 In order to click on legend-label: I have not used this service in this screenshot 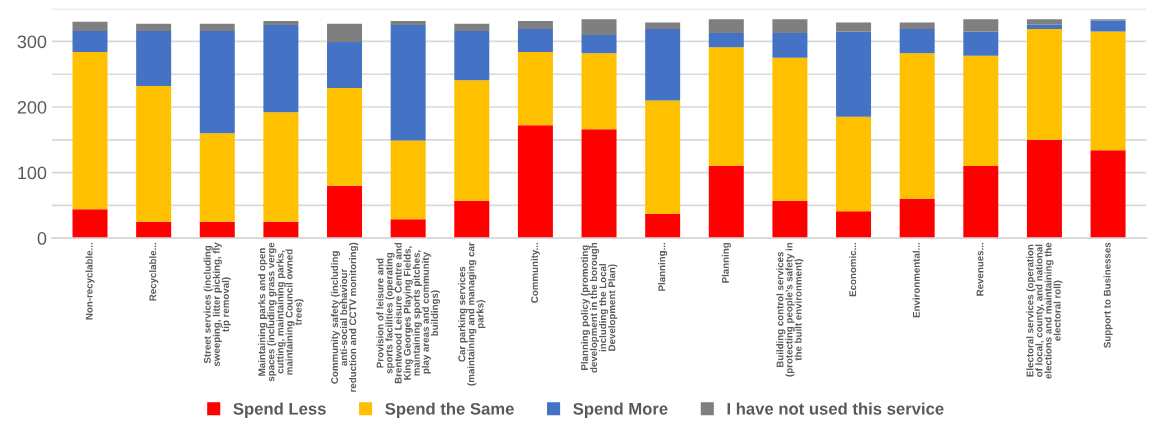, I will do `click(835, 408)`.